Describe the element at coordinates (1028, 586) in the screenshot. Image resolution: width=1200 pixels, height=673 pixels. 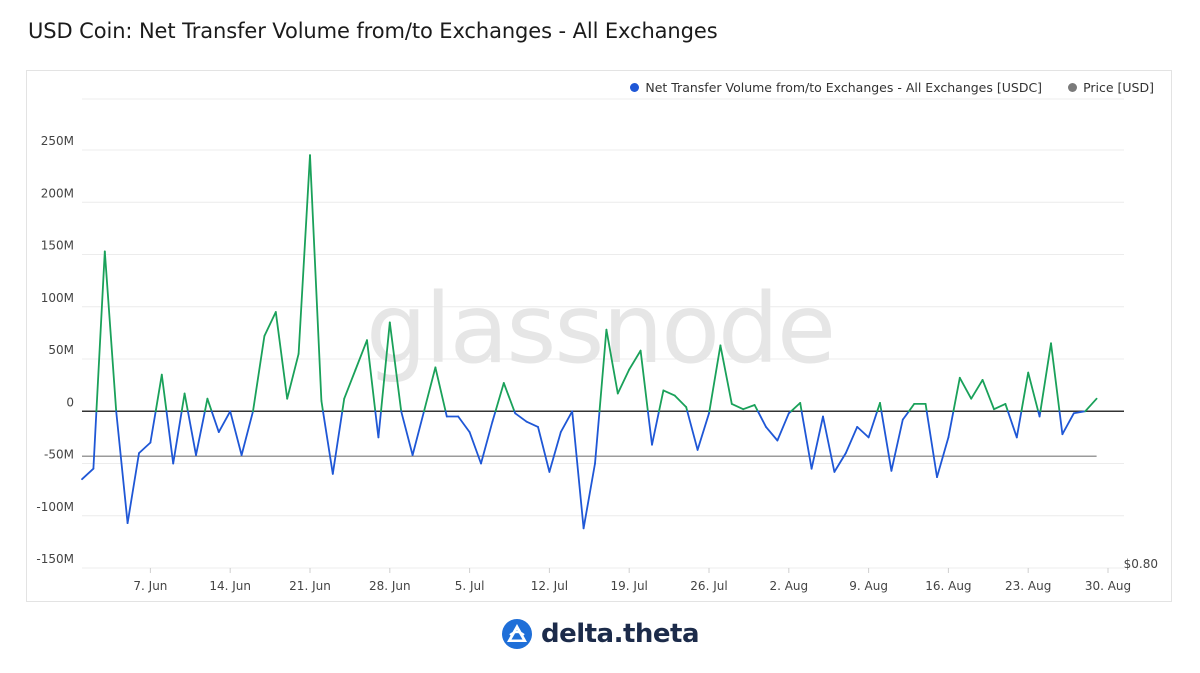
I see `x-tick-label: 23. Aug` at that location.